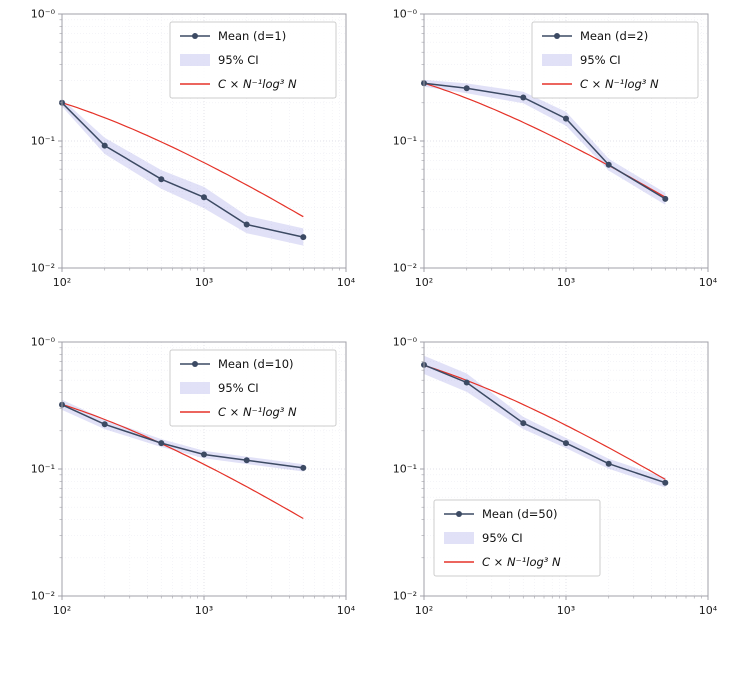 The width and height of the screenshot is (734, 684). Describe the element at coordinates (520, 514) in the screenshot. I see `legend-label: Mean (d=50)` at that location.